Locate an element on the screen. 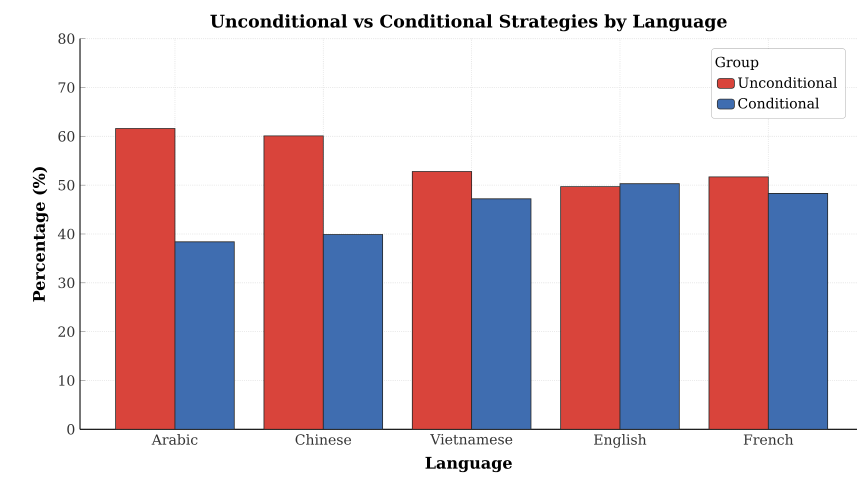 Image resolution: width=857 pixels, height=496 pixels. y-tick-label: 60 is located at coordinates (66, 136).